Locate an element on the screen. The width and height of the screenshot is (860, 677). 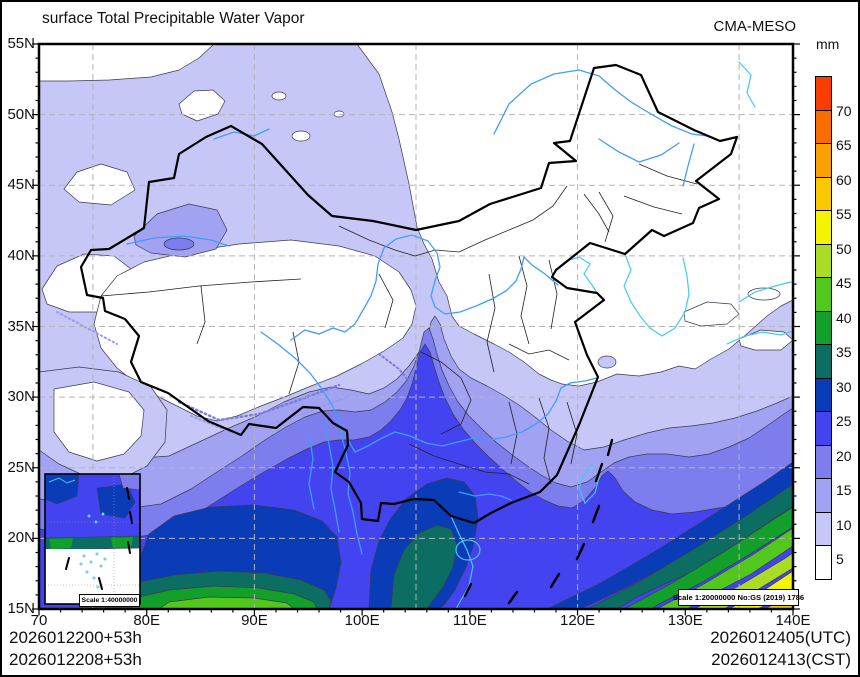
page-title: surface Total Precipitable Water Vapor is located at coordinates (173, 18).